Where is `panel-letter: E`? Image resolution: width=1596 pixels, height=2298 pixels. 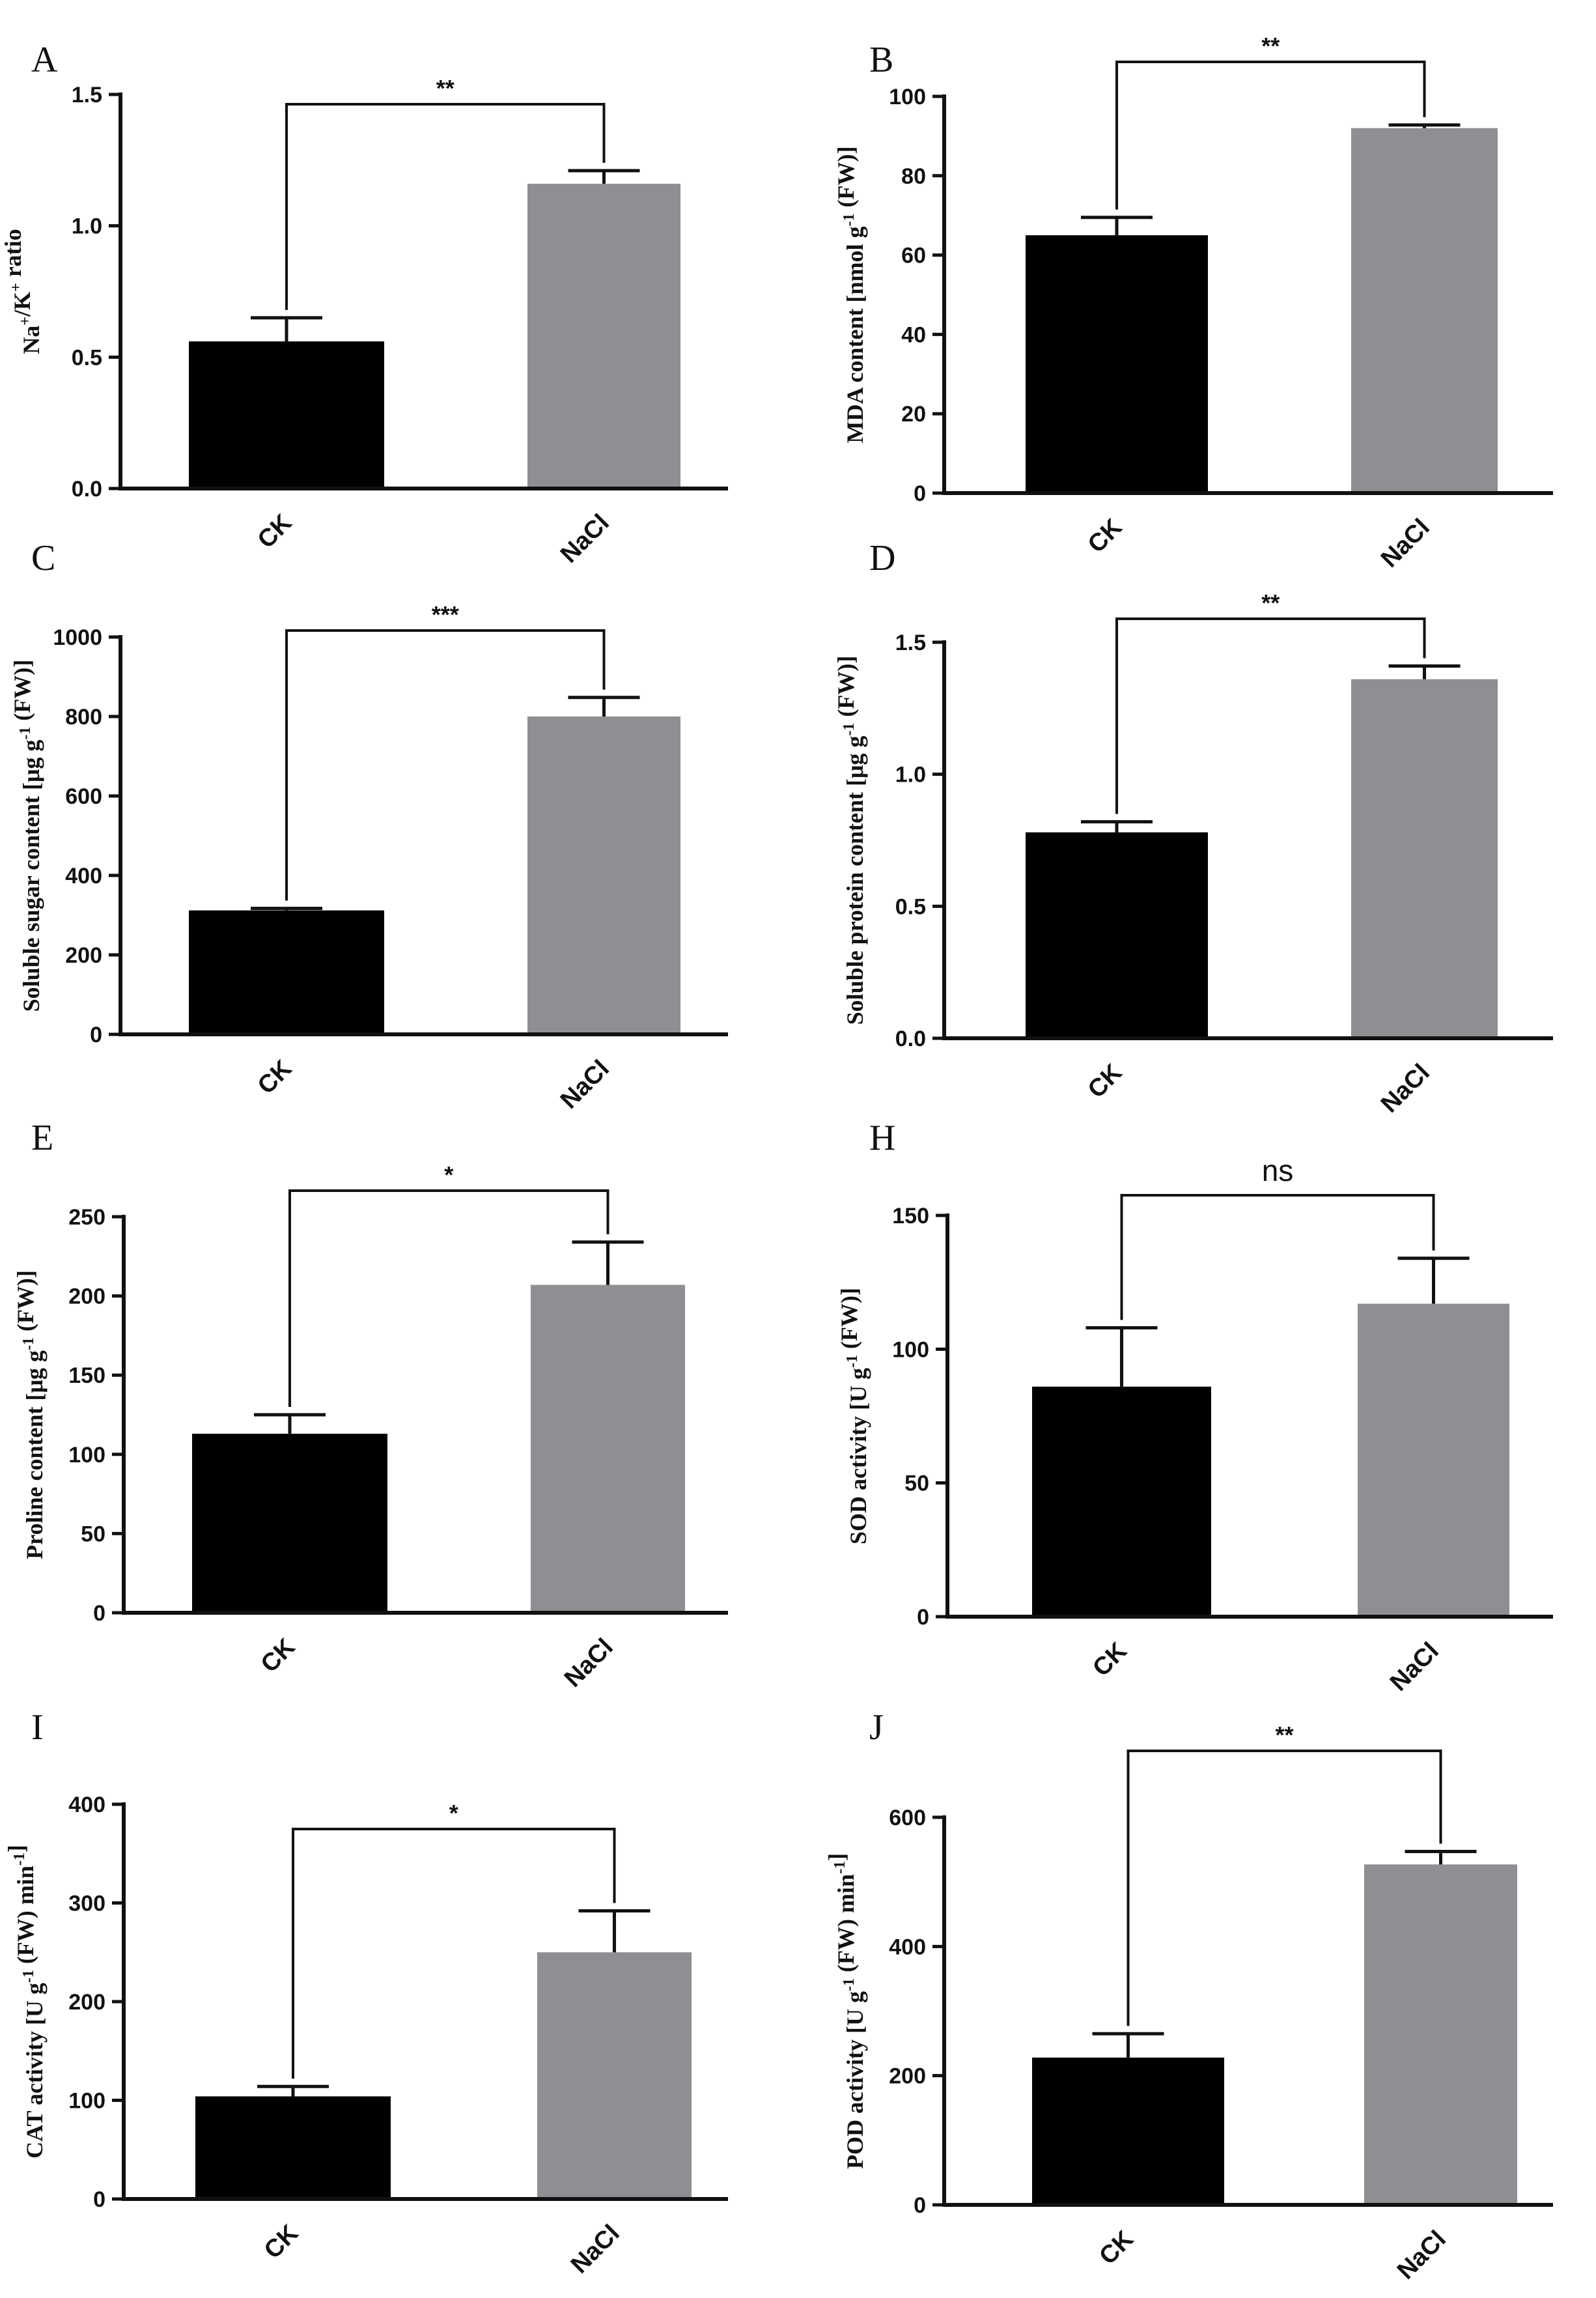
panel-letter: E is located at coordinates (42, 1138).